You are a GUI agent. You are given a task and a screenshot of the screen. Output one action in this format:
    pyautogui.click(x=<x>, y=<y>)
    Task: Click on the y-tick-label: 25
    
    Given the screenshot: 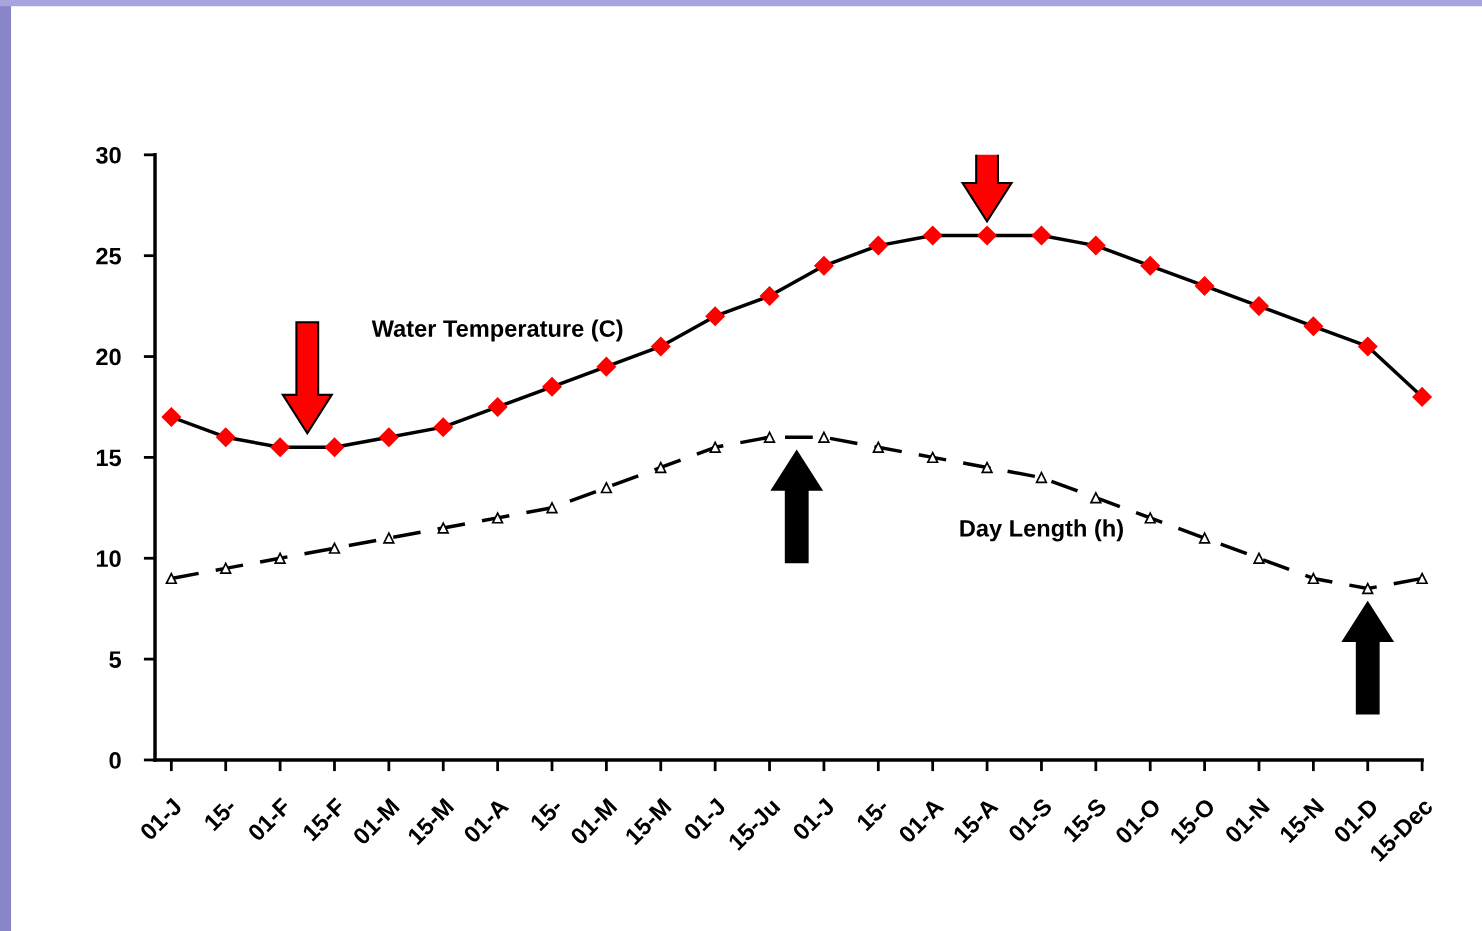 What is the action you would take?
    pyautogui.click(x=109, y=256)
    